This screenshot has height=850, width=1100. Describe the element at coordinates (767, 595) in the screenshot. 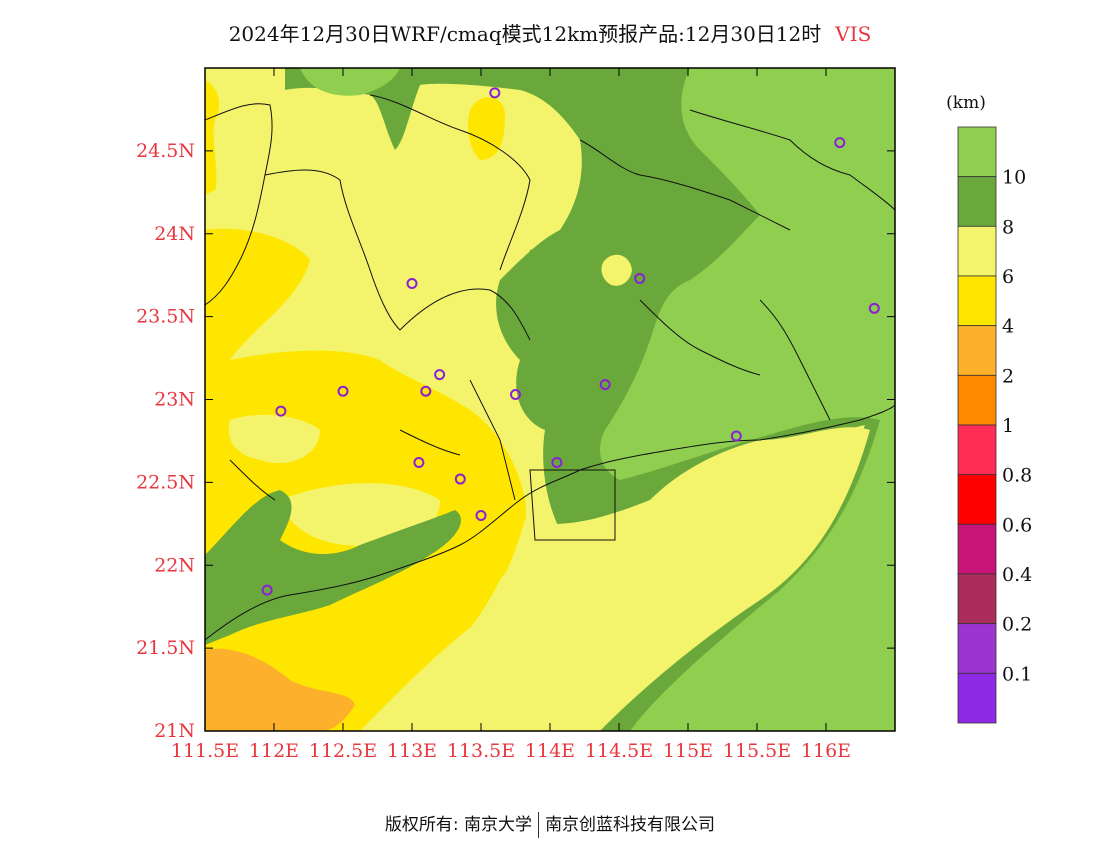

I see `field-vis-gt10-sea` at that location.